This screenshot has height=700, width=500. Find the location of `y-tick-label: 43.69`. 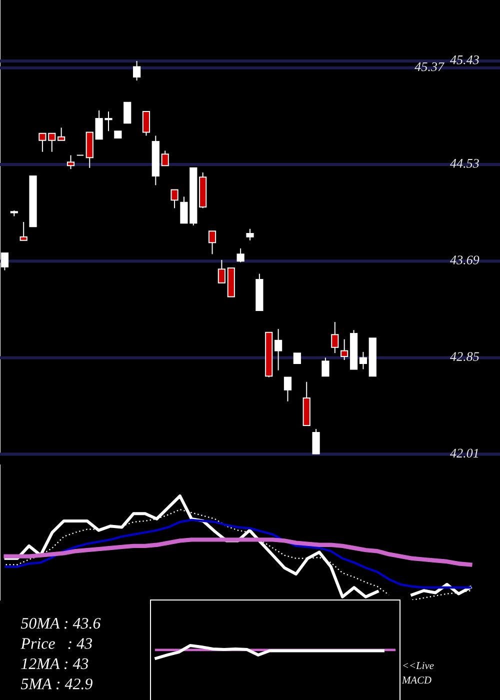

y-tick-label: 43.69 is located at coordinates (465, 260).